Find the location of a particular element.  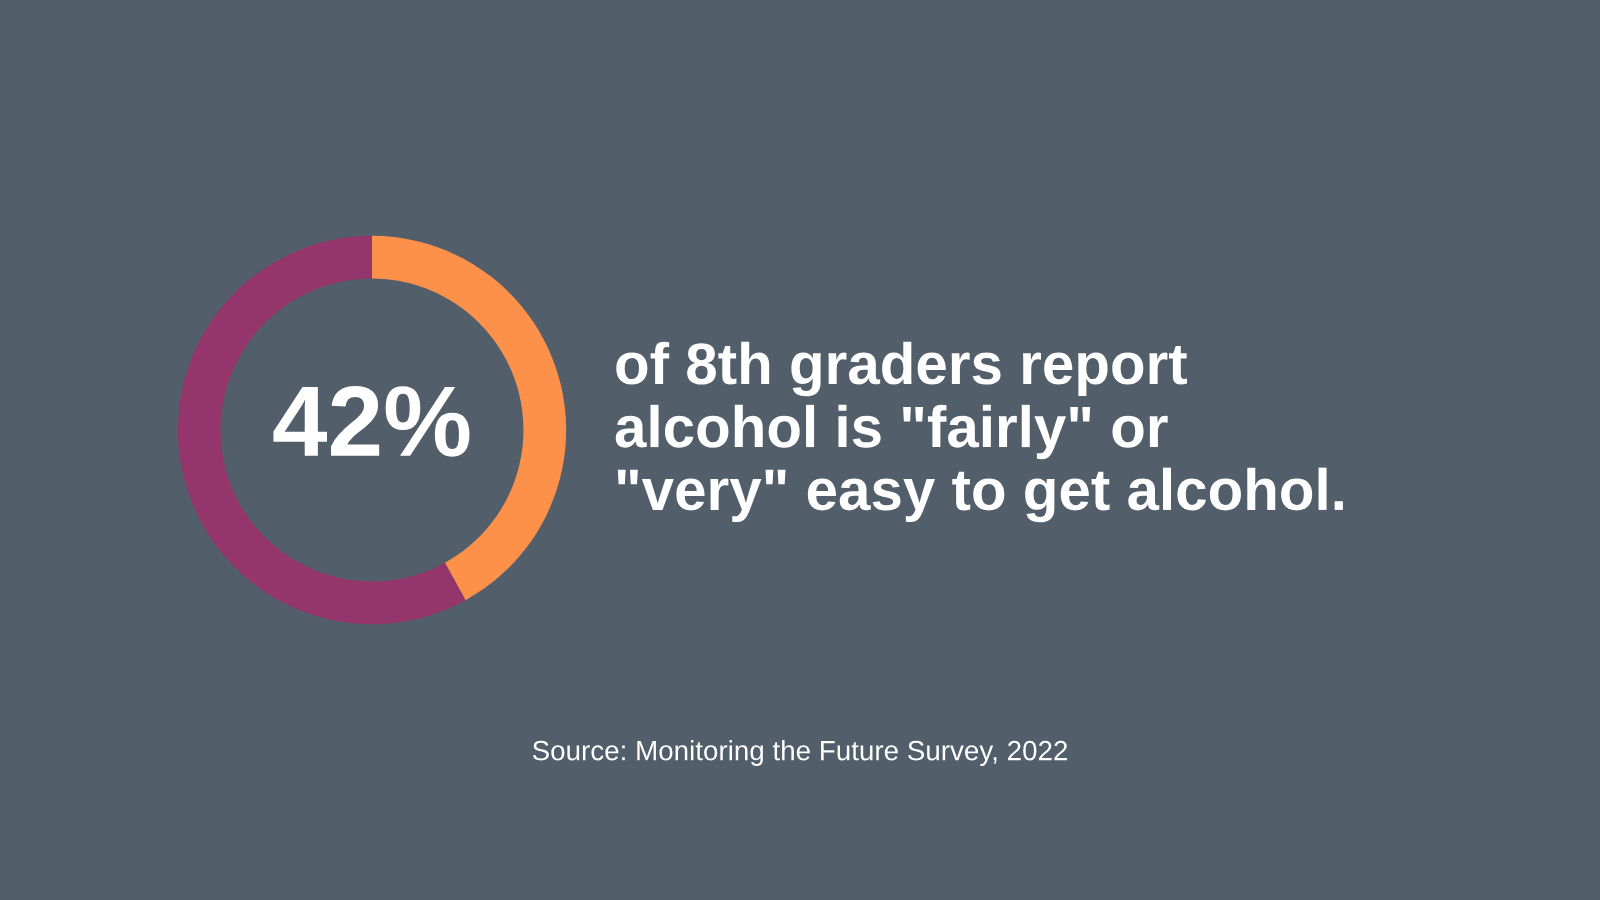

text: of 8th graders report alcohol is "fairly" or "very" easy to get alcohol. is located at coordinates (979, 432).